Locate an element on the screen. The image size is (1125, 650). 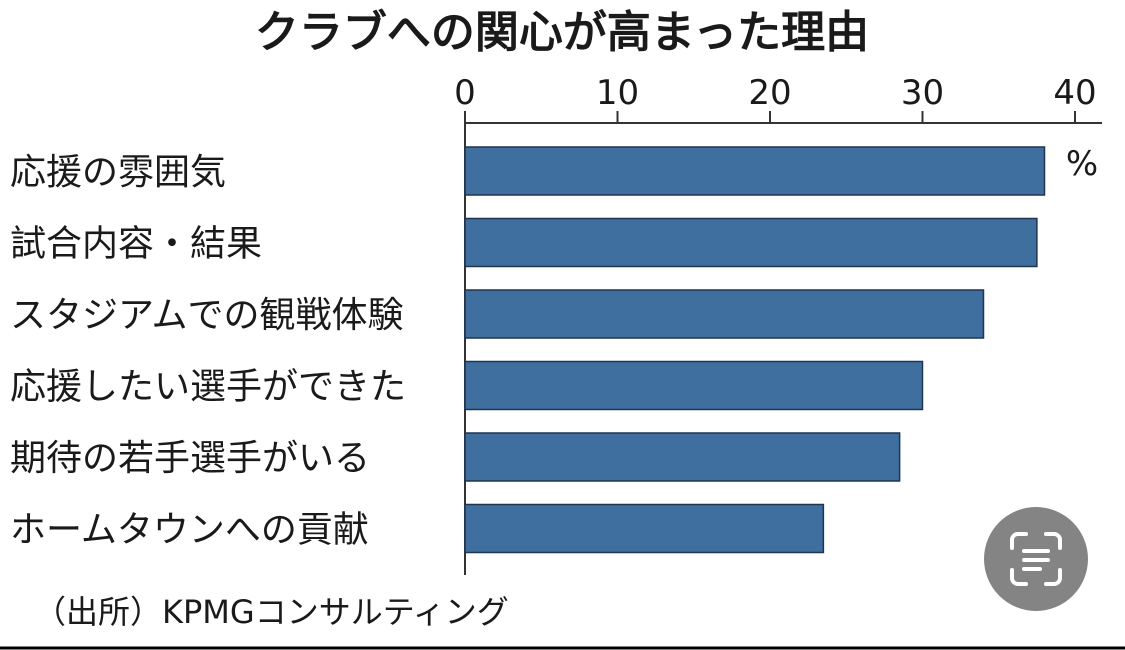
x-tick-label: 20 is located at coordinates (769, 93).